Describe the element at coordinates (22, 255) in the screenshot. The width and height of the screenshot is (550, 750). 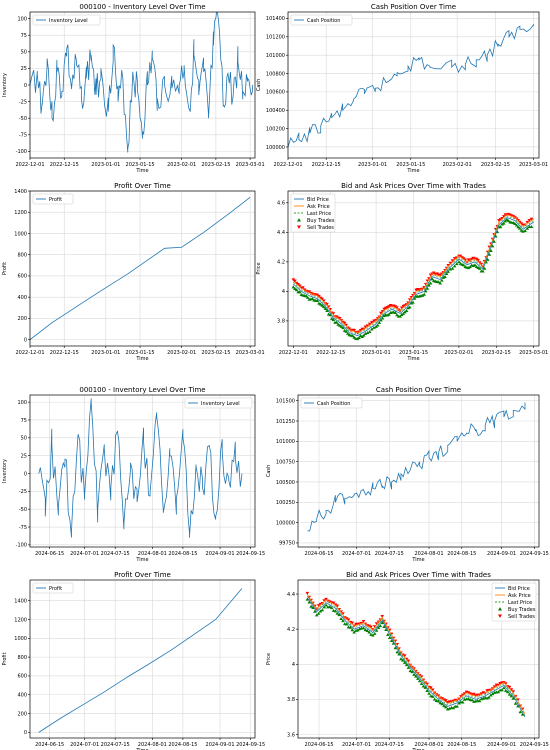
I see `y-tick-label: 800` at that location.